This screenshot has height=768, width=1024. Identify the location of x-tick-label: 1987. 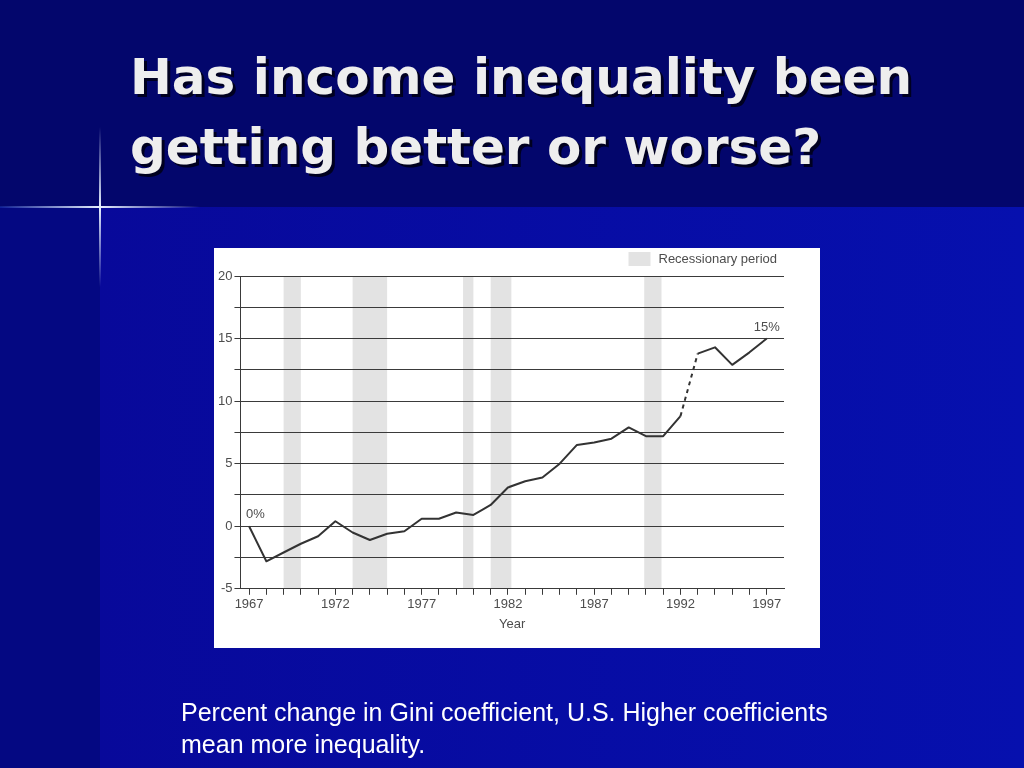
(594, 604).